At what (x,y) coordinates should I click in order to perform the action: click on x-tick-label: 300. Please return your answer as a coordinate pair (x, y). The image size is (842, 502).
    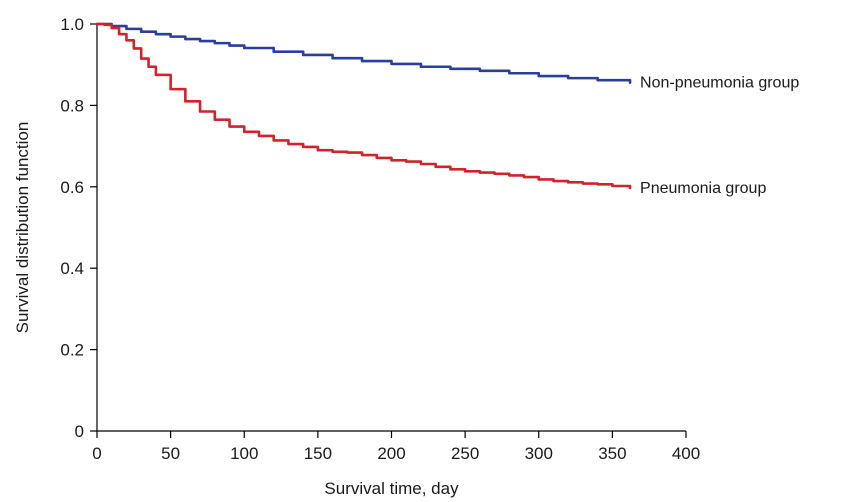
    Looking at the image, I should click on (539, 453).